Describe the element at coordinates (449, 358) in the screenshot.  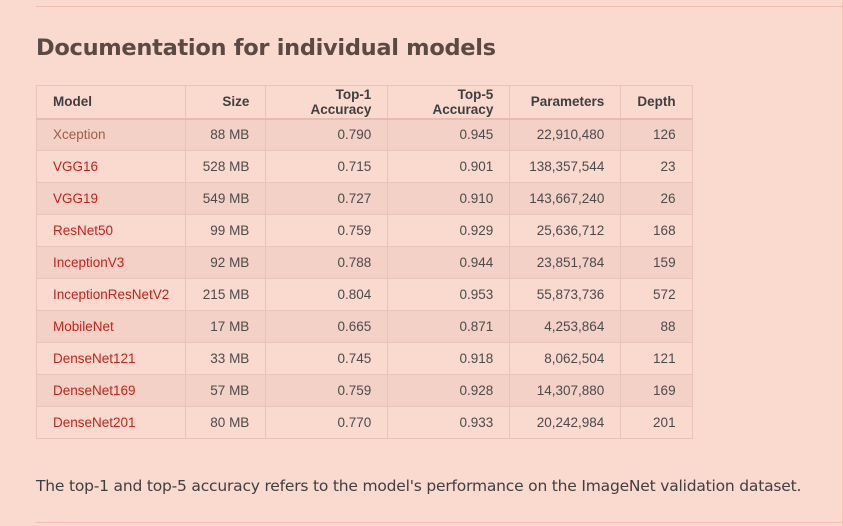
I see `top5-cell: 0.918` at that location.